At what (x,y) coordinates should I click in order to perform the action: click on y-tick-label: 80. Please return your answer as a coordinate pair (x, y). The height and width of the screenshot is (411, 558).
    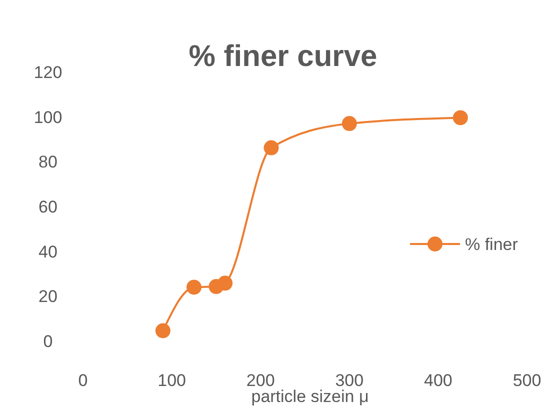
    Looking at the image, I should click on (48, 162).